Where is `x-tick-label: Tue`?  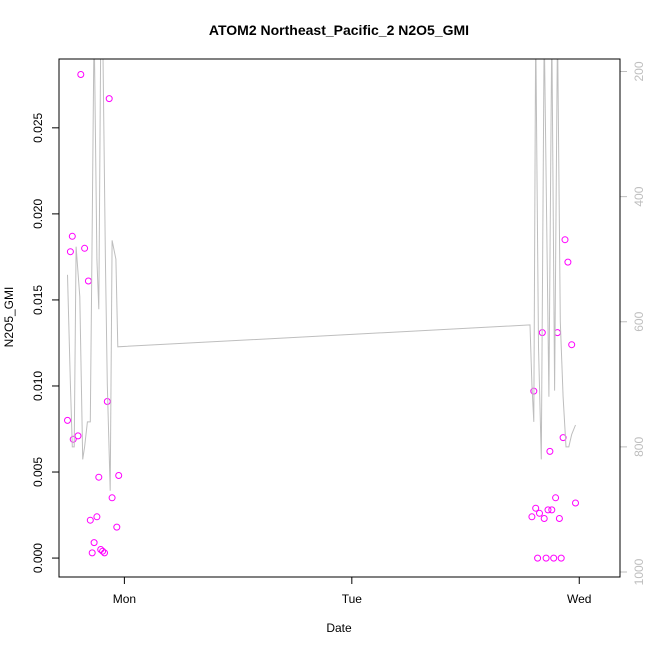
x-tick-label: Tue is located at coordinates (352, 599).